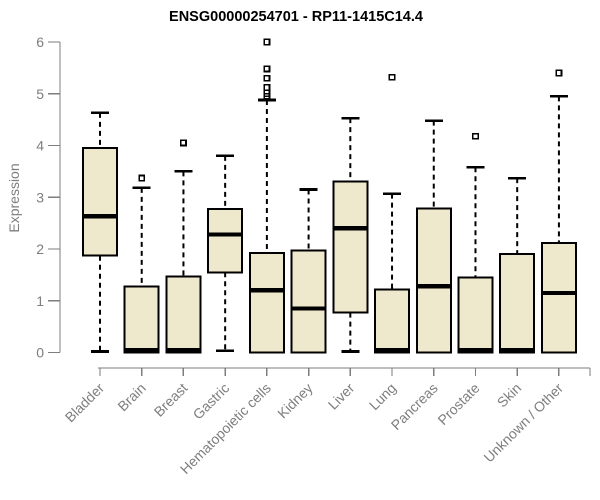 This screenshot has width=600, height=500. What do you see at coordinates (382, 396) in the screenshot?
I see `x-category-label: Lung` at bounding box center [382, 396].